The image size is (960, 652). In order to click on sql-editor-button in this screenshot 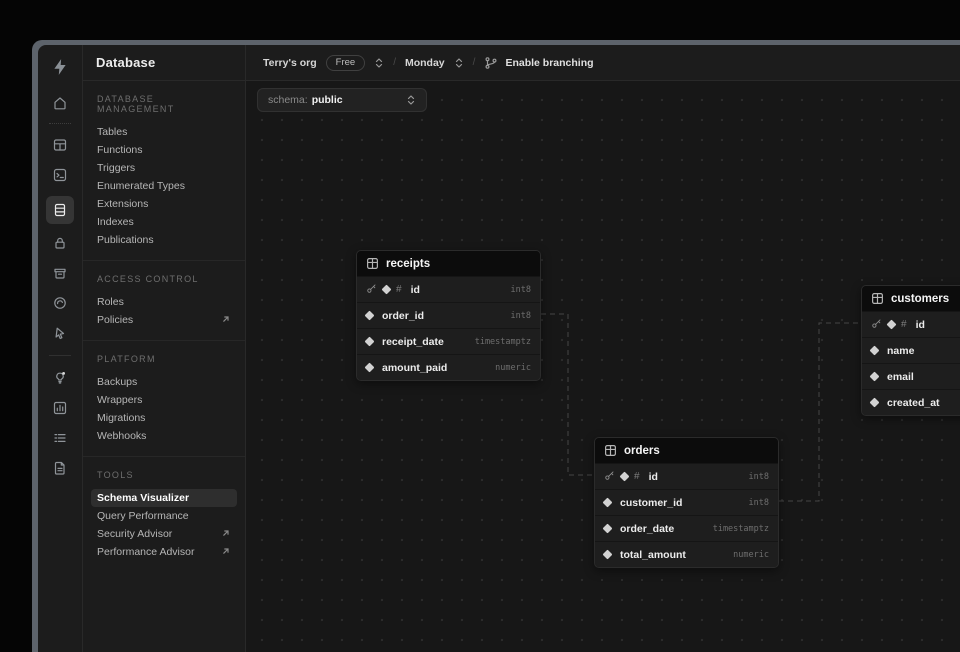, I will do `click(60, 175)`.